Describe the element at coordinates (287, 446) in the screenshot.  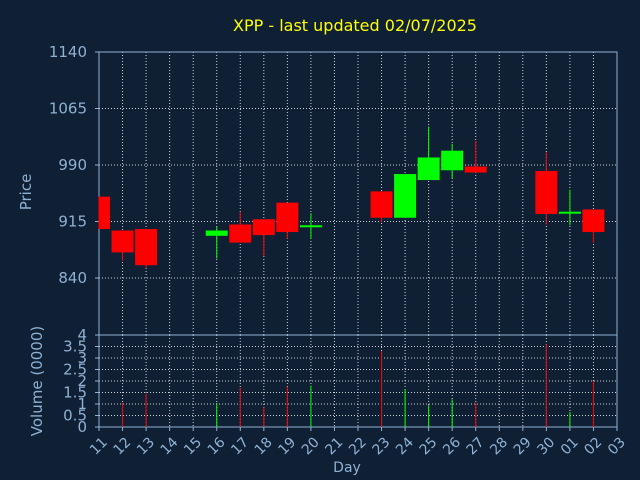
I see `day-tick-label: 19` at that location.